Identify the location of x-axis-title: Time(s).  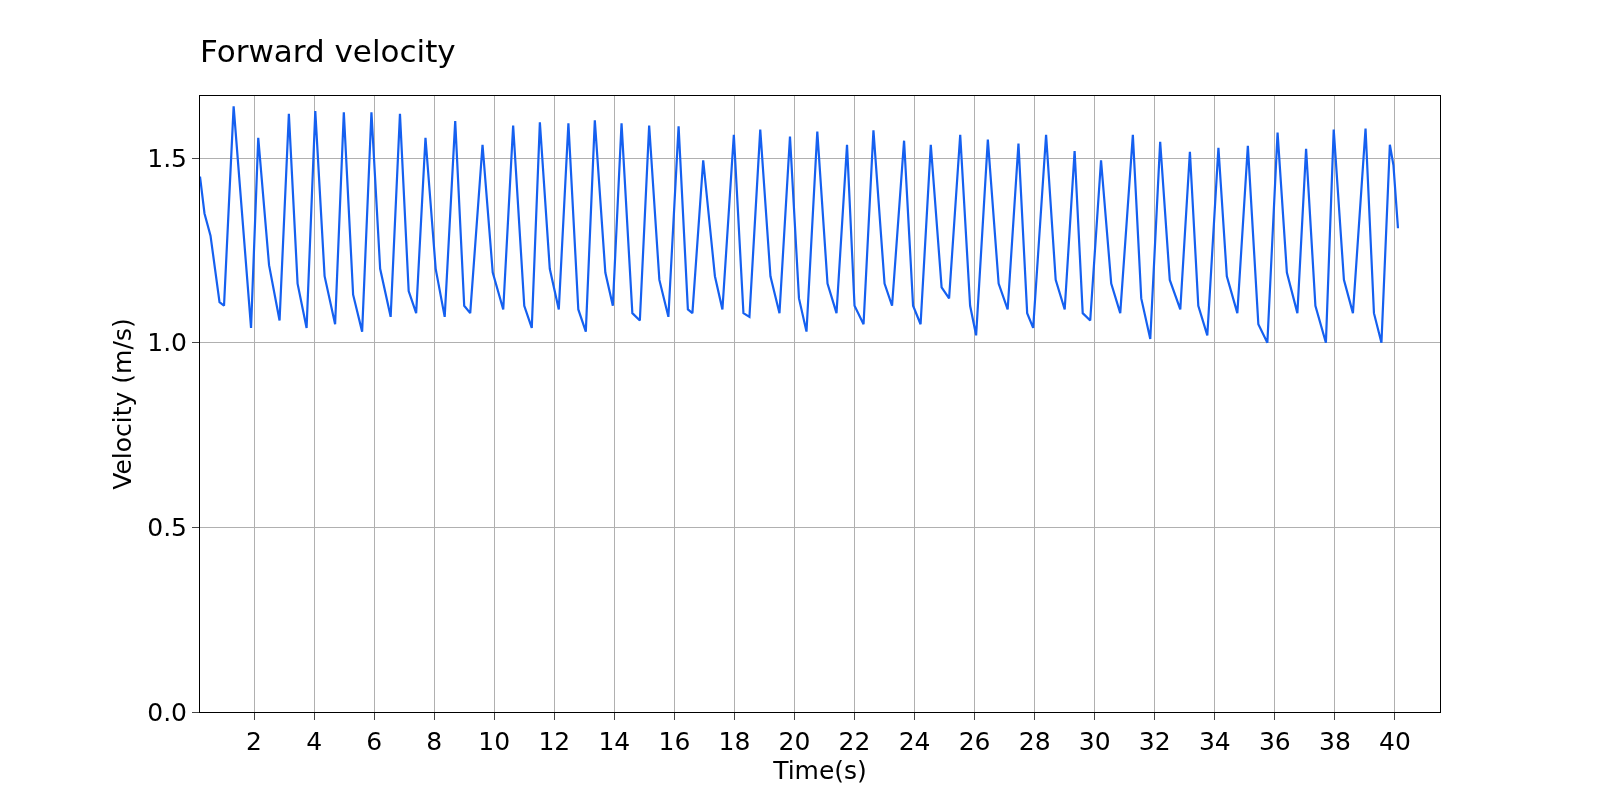
(819, 770).